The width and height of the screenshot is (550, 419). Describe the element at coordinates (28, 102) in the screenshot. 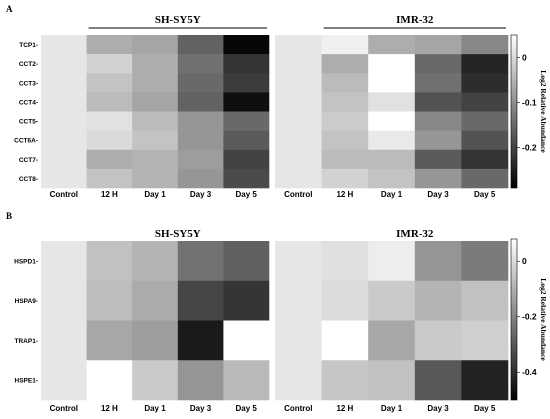

I see `row-label: CCT4-` at that location.